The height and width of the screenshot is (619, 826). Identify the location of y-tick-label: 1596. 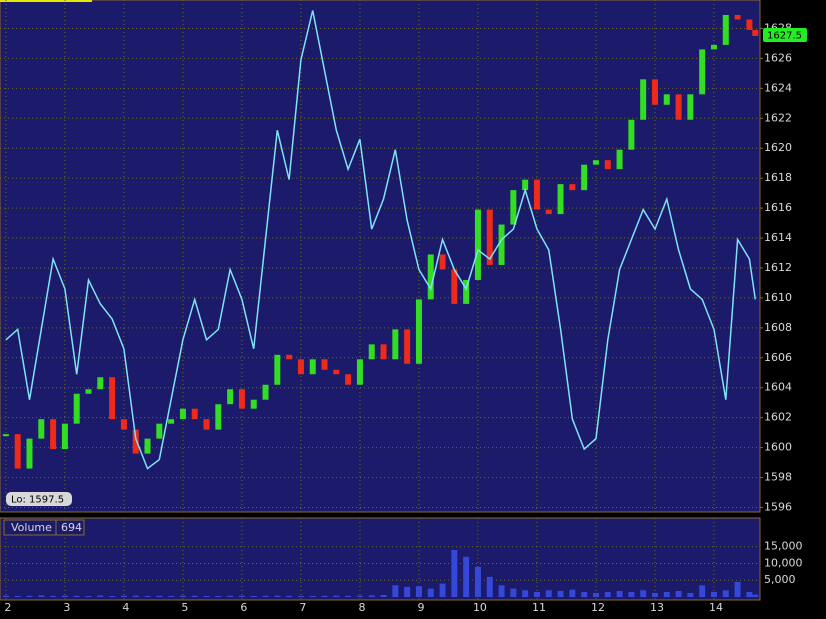
(778, 507).